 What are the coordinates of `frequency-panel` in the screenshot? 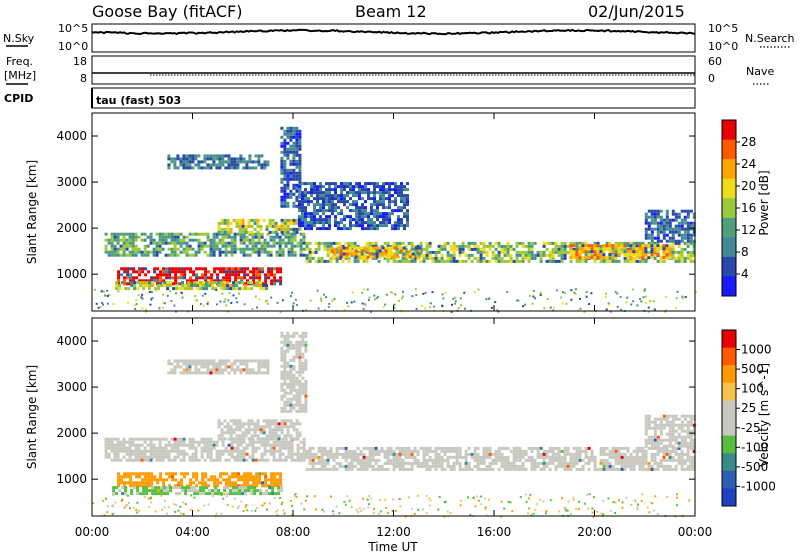 It's located at (393, 70).